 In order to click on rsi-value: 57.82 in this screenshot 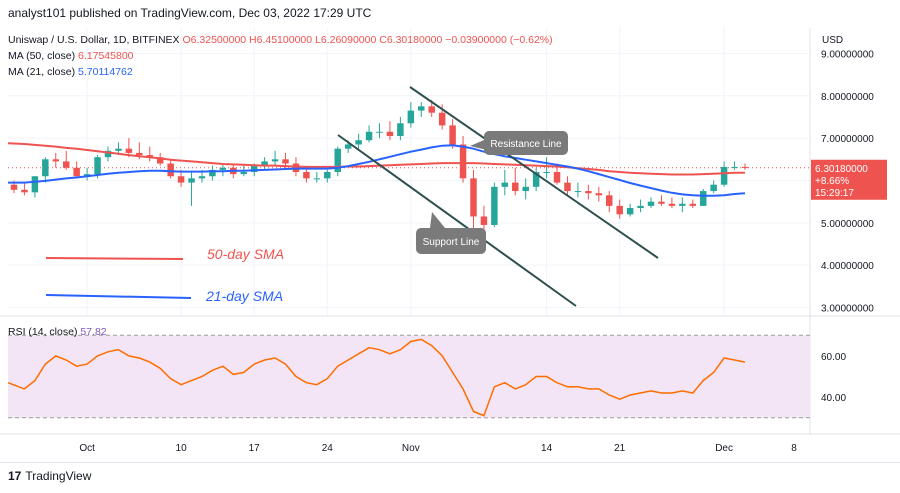, I will do `click(93, 332)`.